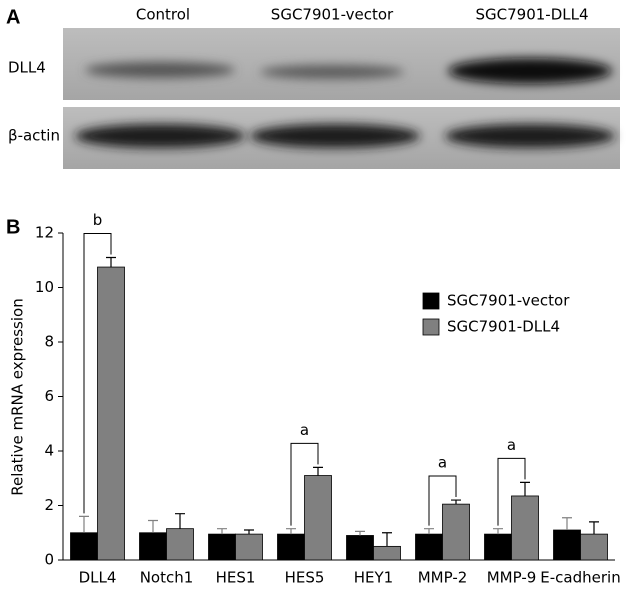 This screenshot has height=593, width=630. Describe the element at coordinates (44, 233) in the screenshot. I see `y-tick-label: 12` at that location.